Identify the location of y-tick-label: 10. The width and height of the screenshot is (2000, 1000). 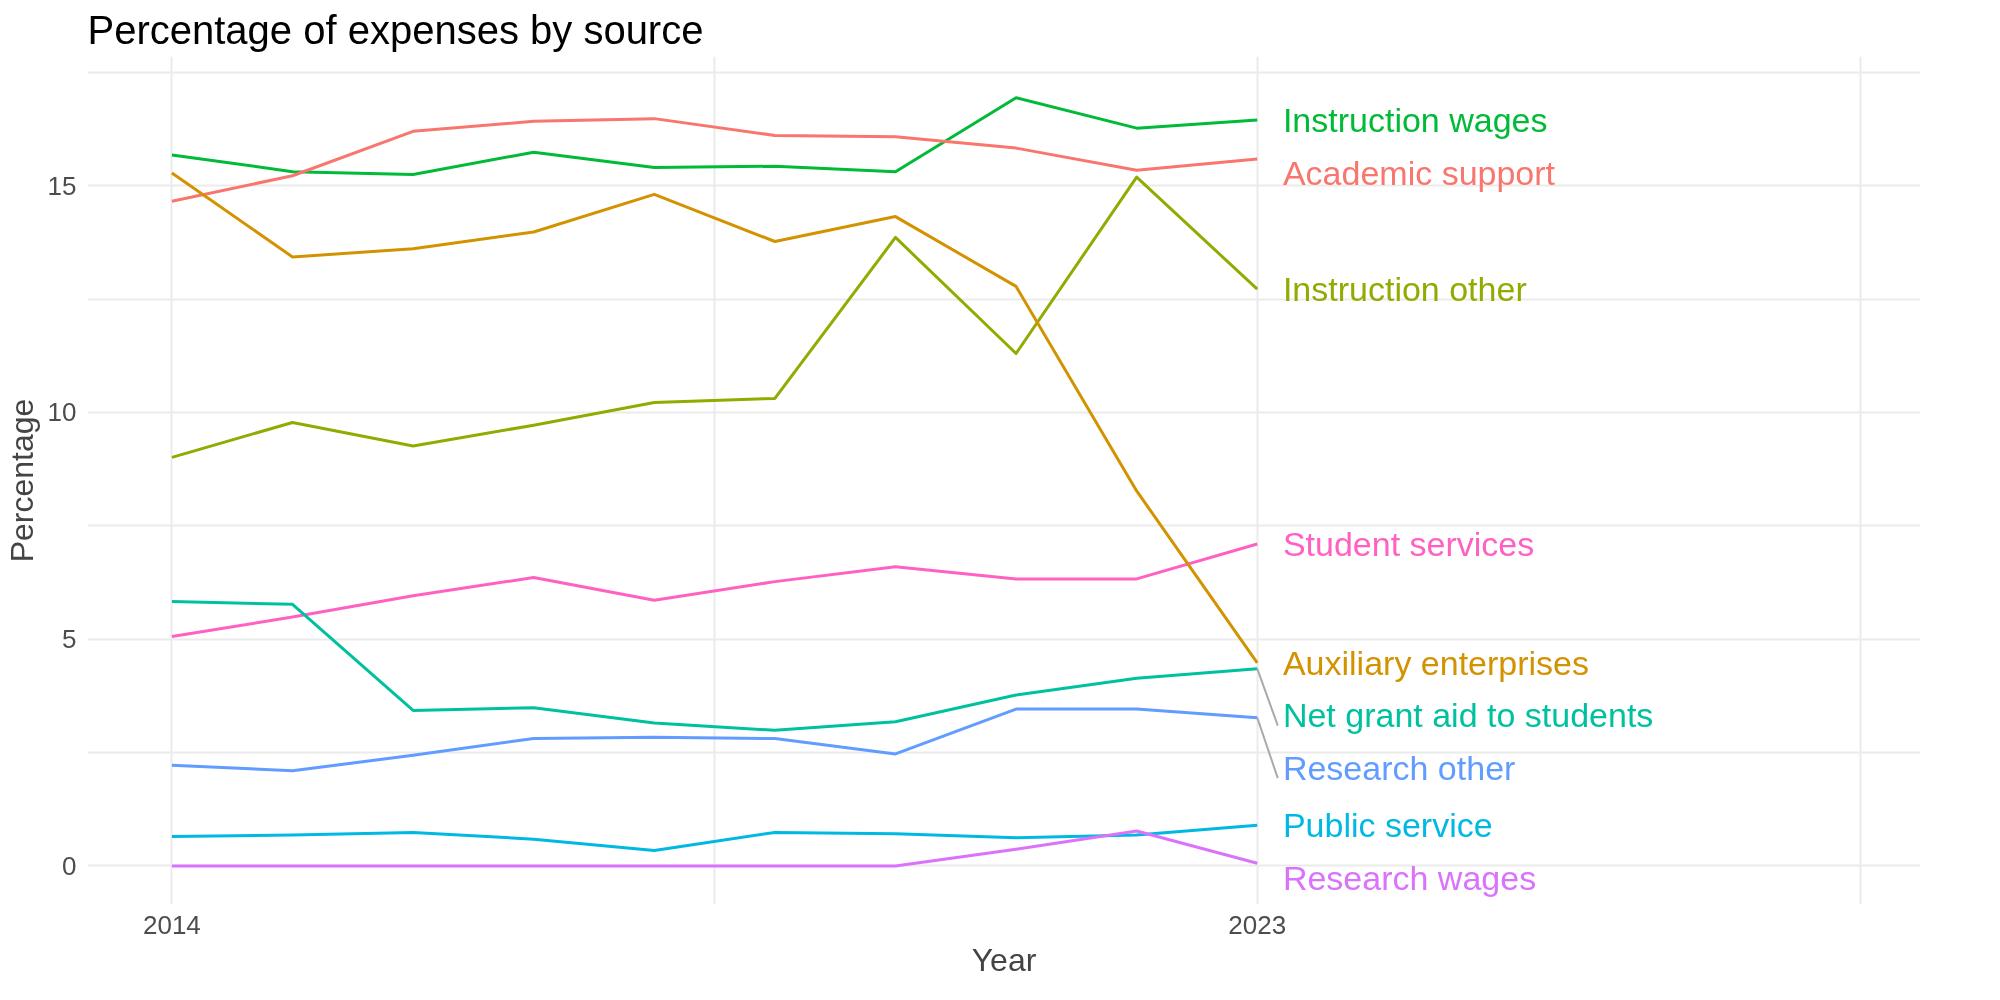
(62, 412).